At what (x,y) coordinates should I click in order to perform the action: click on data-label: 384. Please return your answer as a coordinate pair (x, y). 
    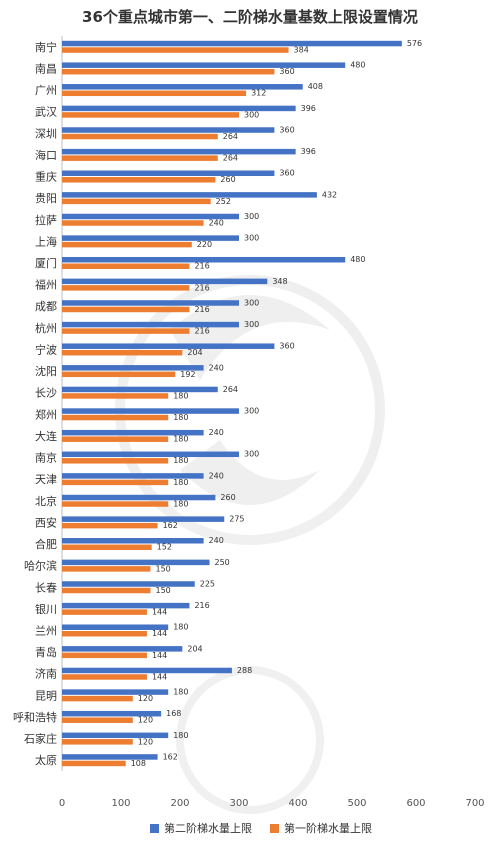
    Looking at the image, I should click on (301, 50).